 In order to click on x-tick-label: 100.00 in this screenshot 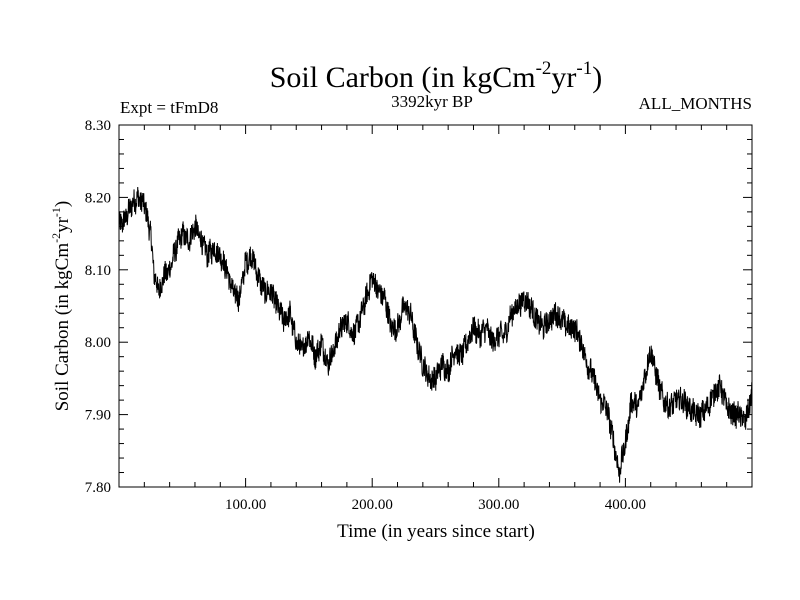, I will do `click(245, 505)`.